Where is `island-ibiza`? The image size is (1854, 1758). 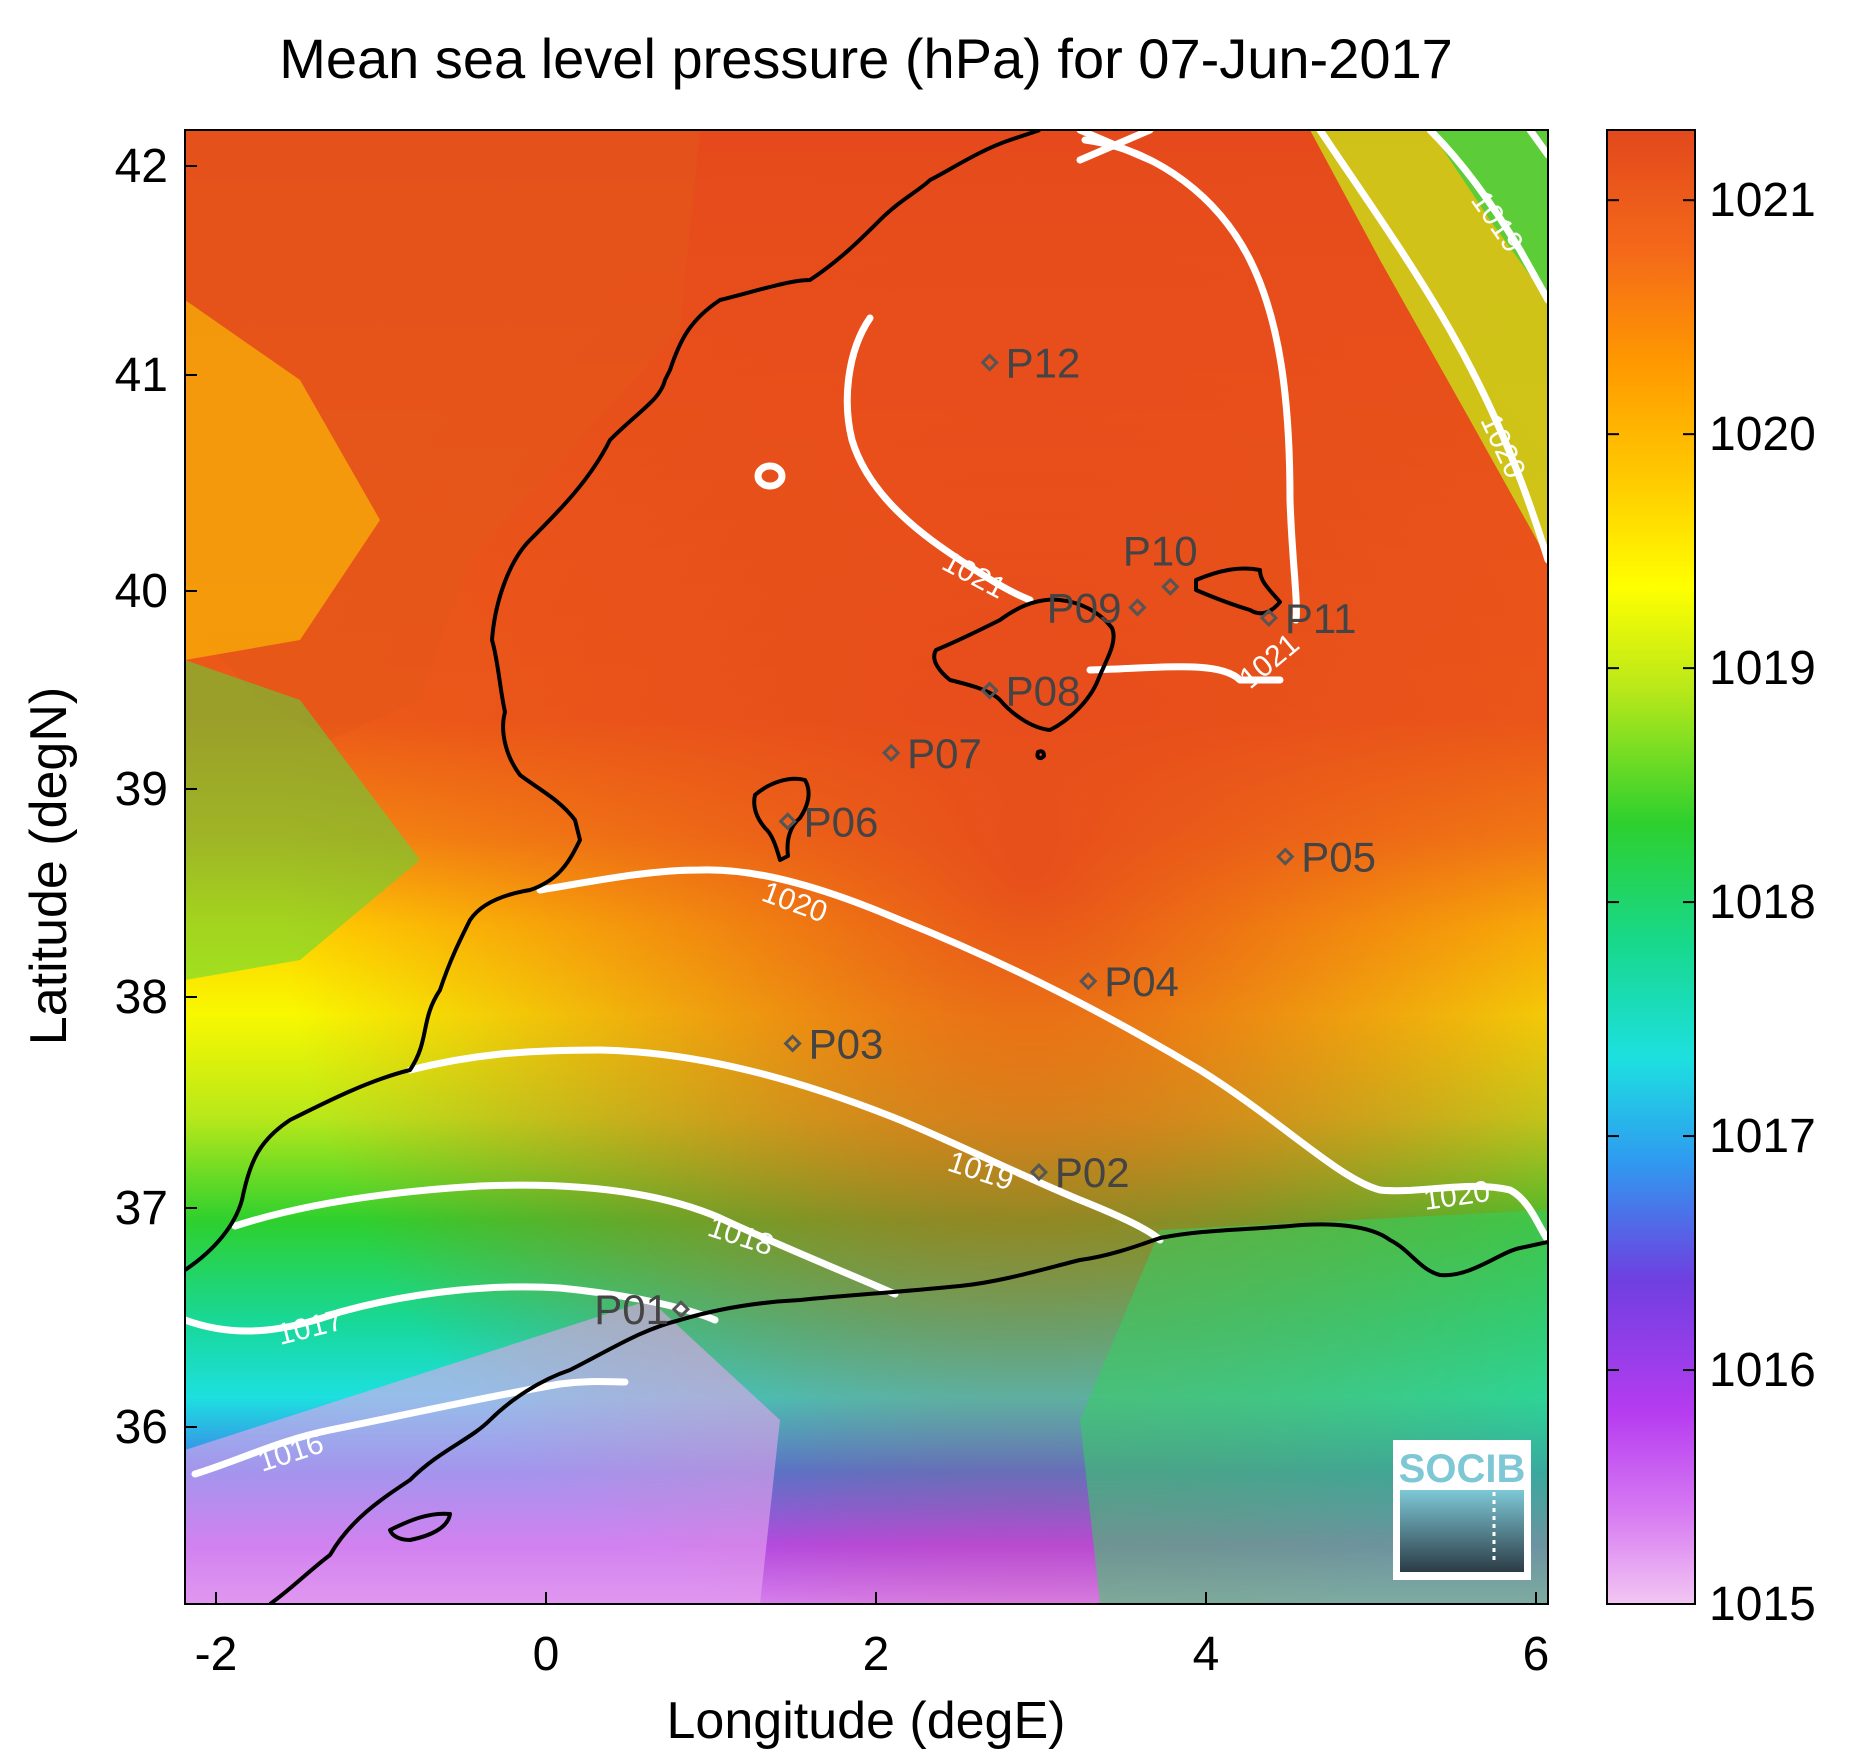 island-ibiza is located at coordinates (781, 819).